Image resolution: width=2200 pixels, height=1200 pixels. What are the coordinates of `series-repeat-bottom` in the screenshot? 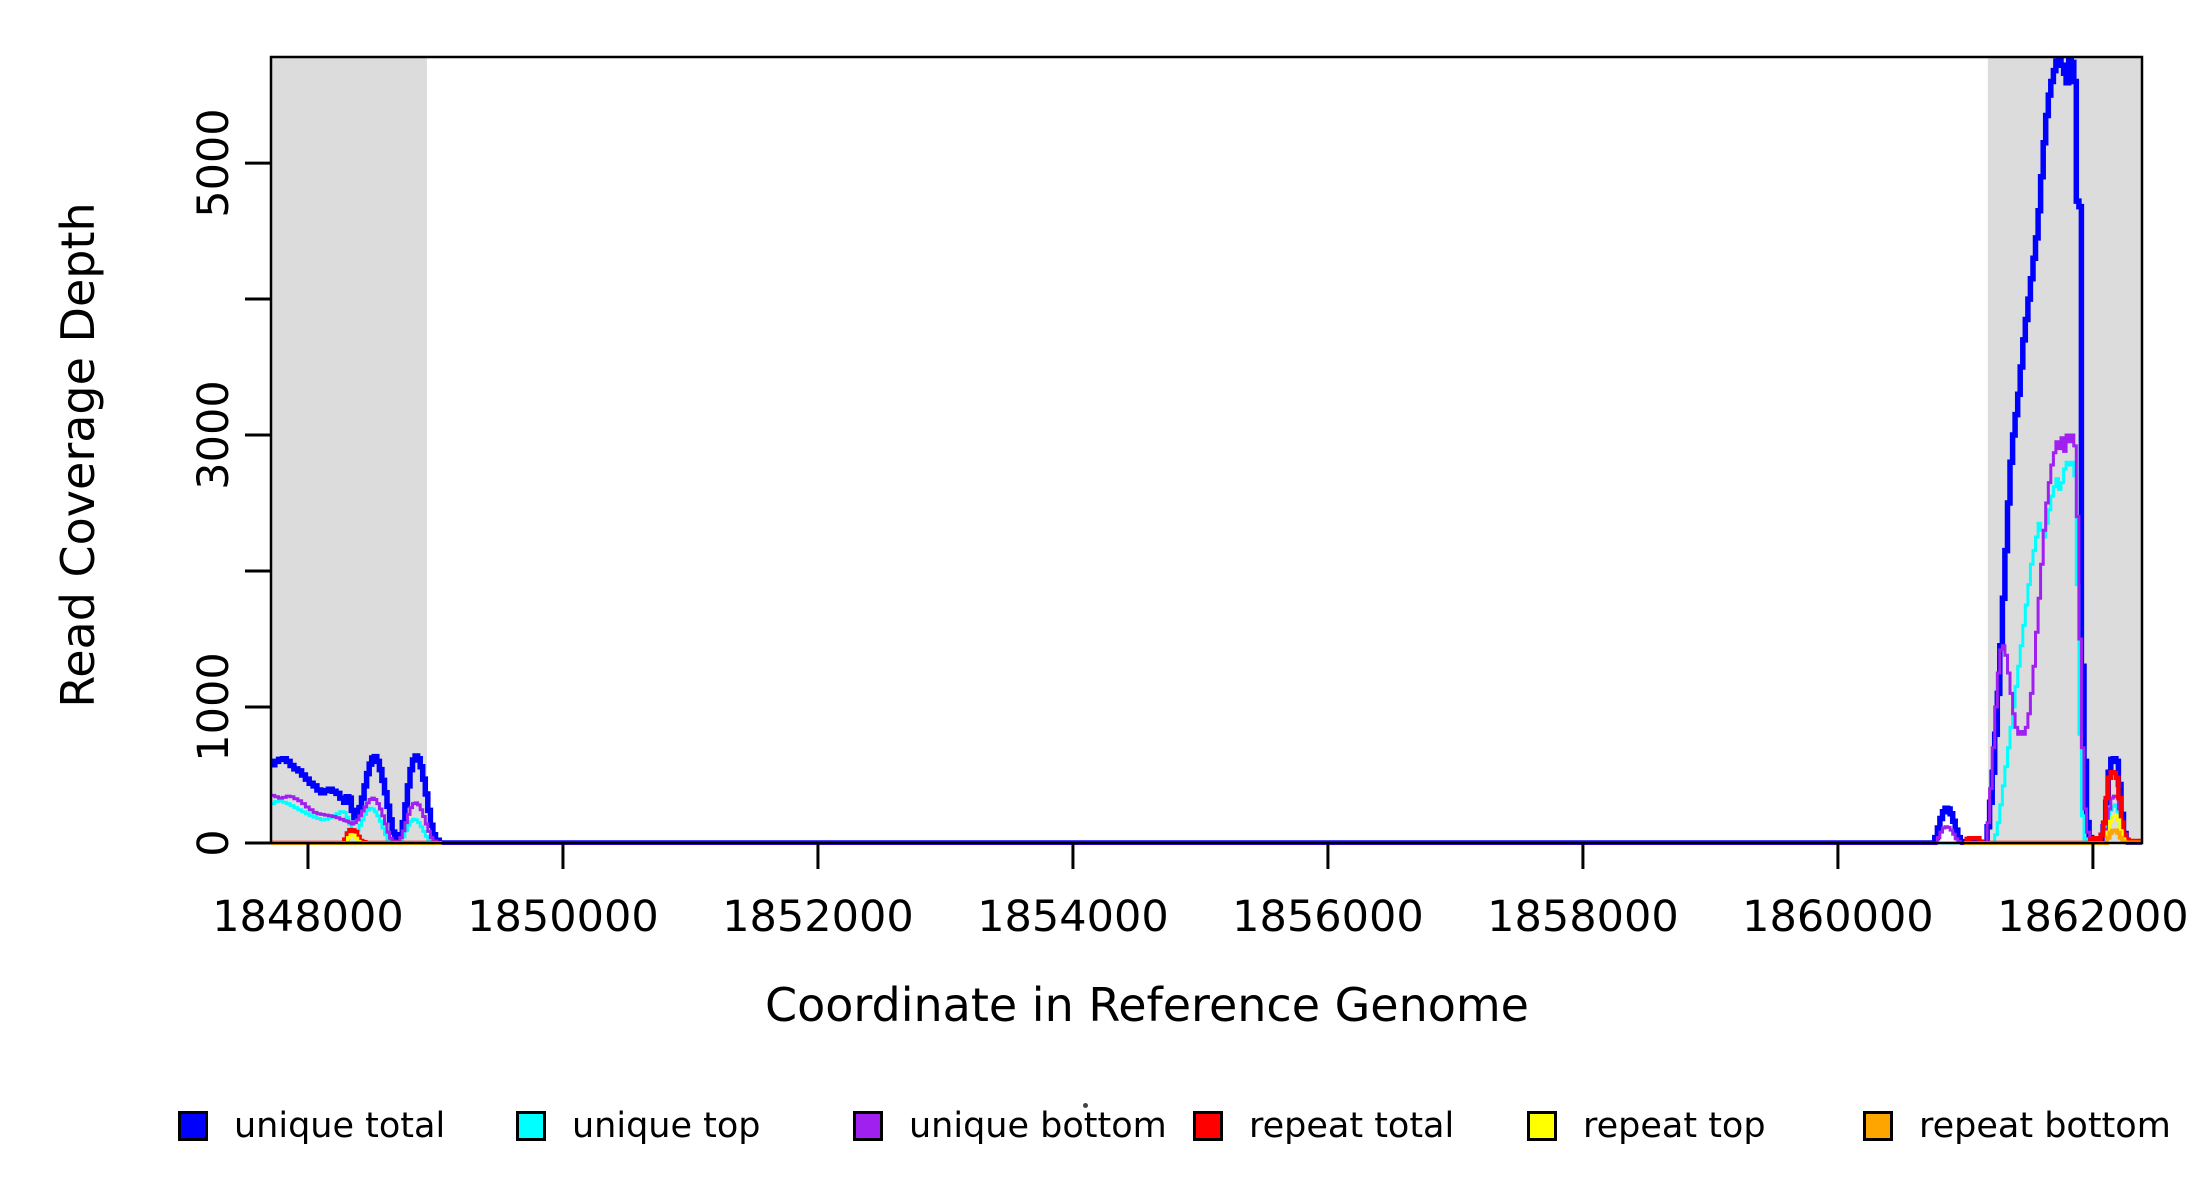 It's located at (2053, 836).